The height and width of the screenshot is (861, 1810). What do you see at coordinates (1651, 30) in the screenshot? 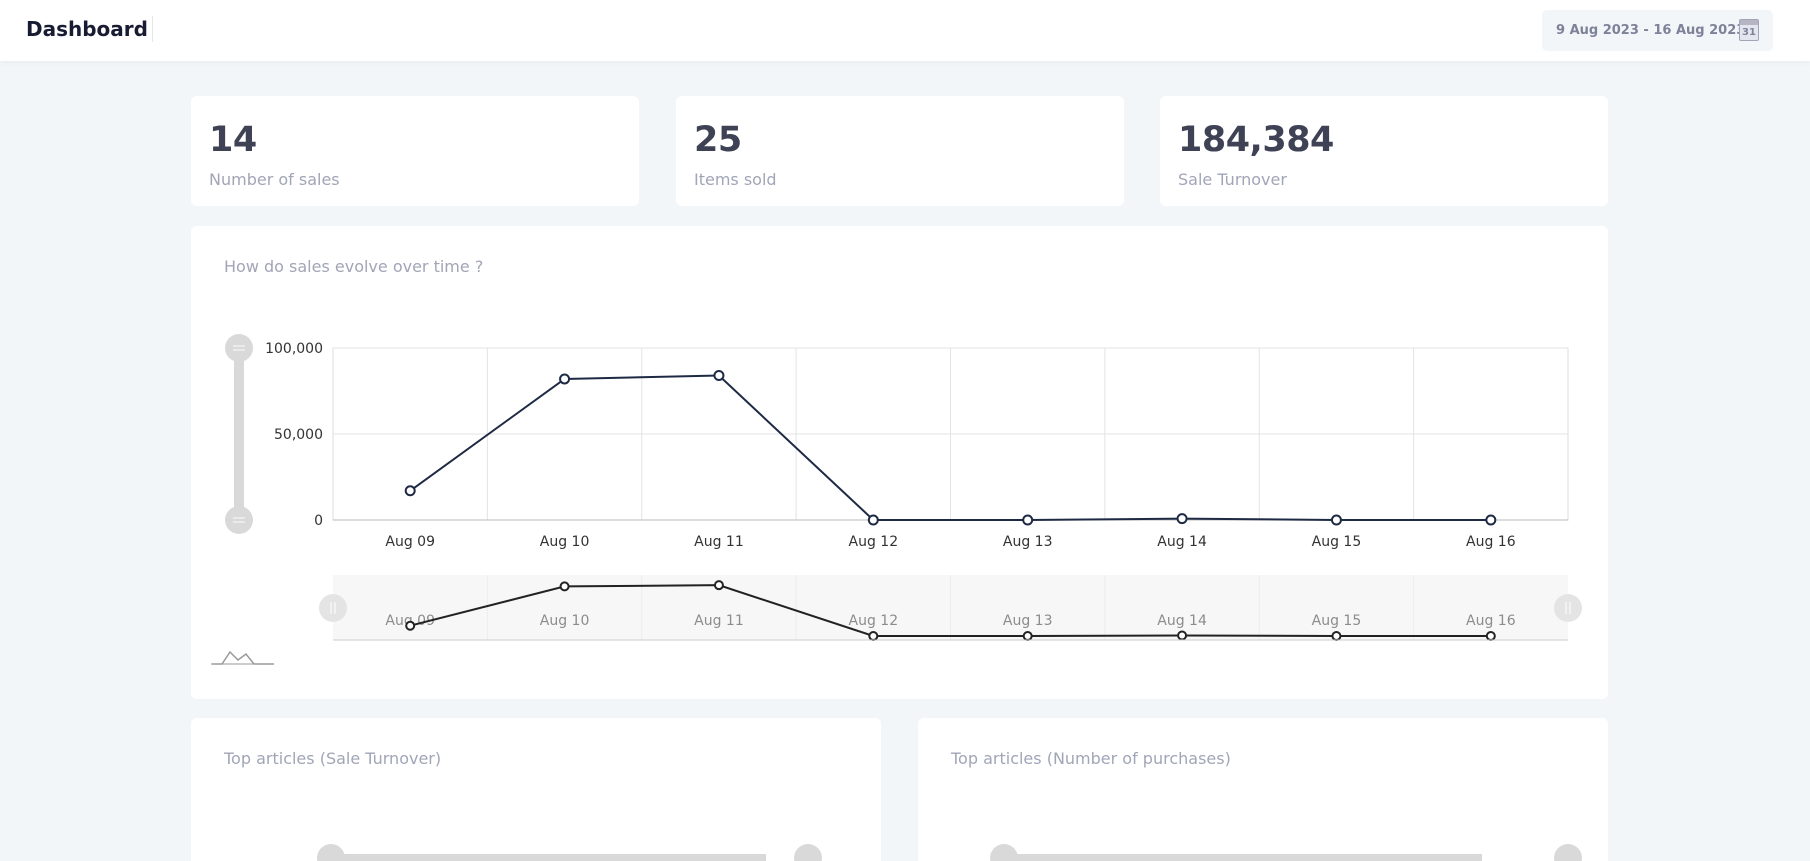
I see `date-range-text: 9 Aug 2023 - 16 Aug 2023` at bounding box center [1651, 30].